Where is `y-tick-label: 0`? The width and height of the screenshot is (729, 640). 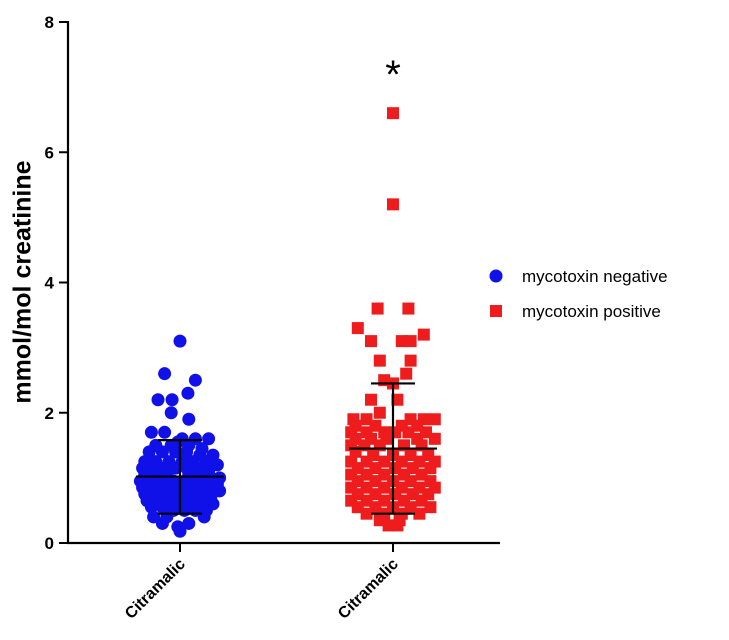 y-tick-label: 0 is located at coordinates (49, 543).